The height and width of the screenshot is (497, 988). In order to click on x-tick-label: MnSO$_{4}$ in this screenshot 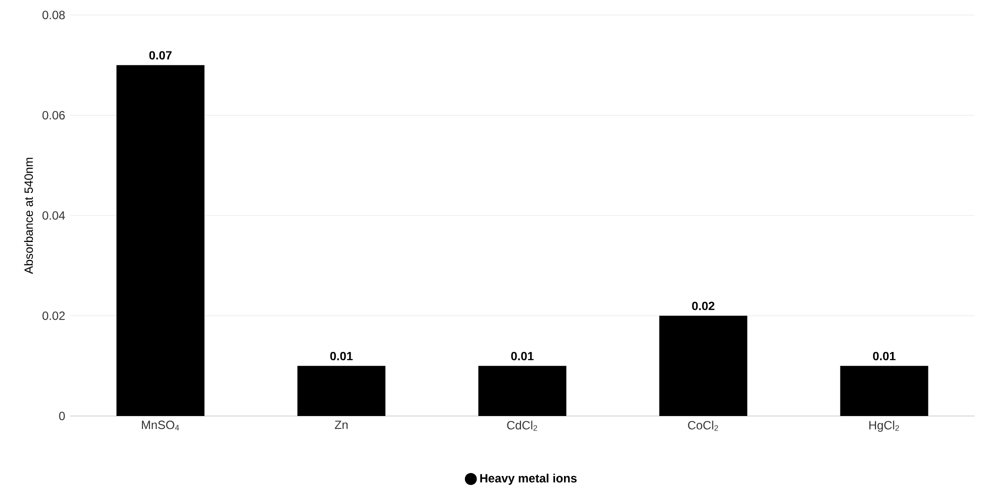, I will do `click(161, 425)`.